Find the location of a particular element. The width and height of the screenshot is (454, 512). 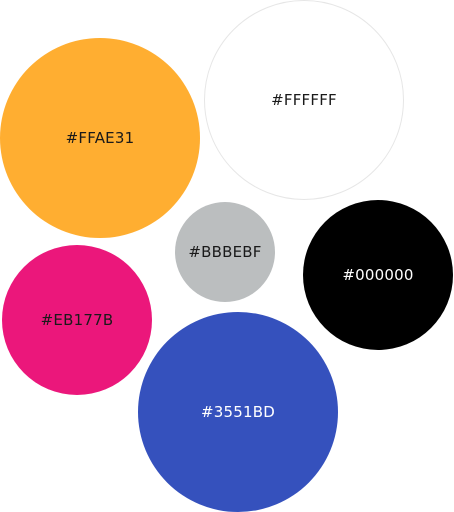

swatch-label: #EB177B is located at coordinates (77, 320).